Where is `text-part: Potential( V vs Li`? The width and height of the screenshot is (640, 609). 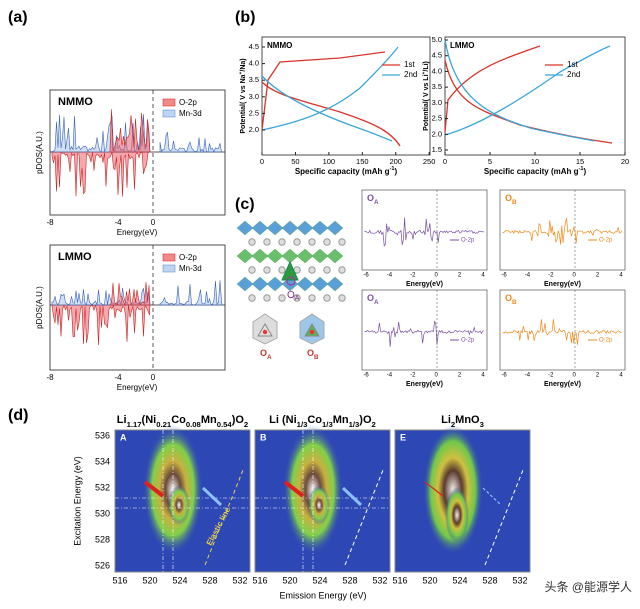 text-part: Potential( V vs Li is located at coordinates (426, 102).